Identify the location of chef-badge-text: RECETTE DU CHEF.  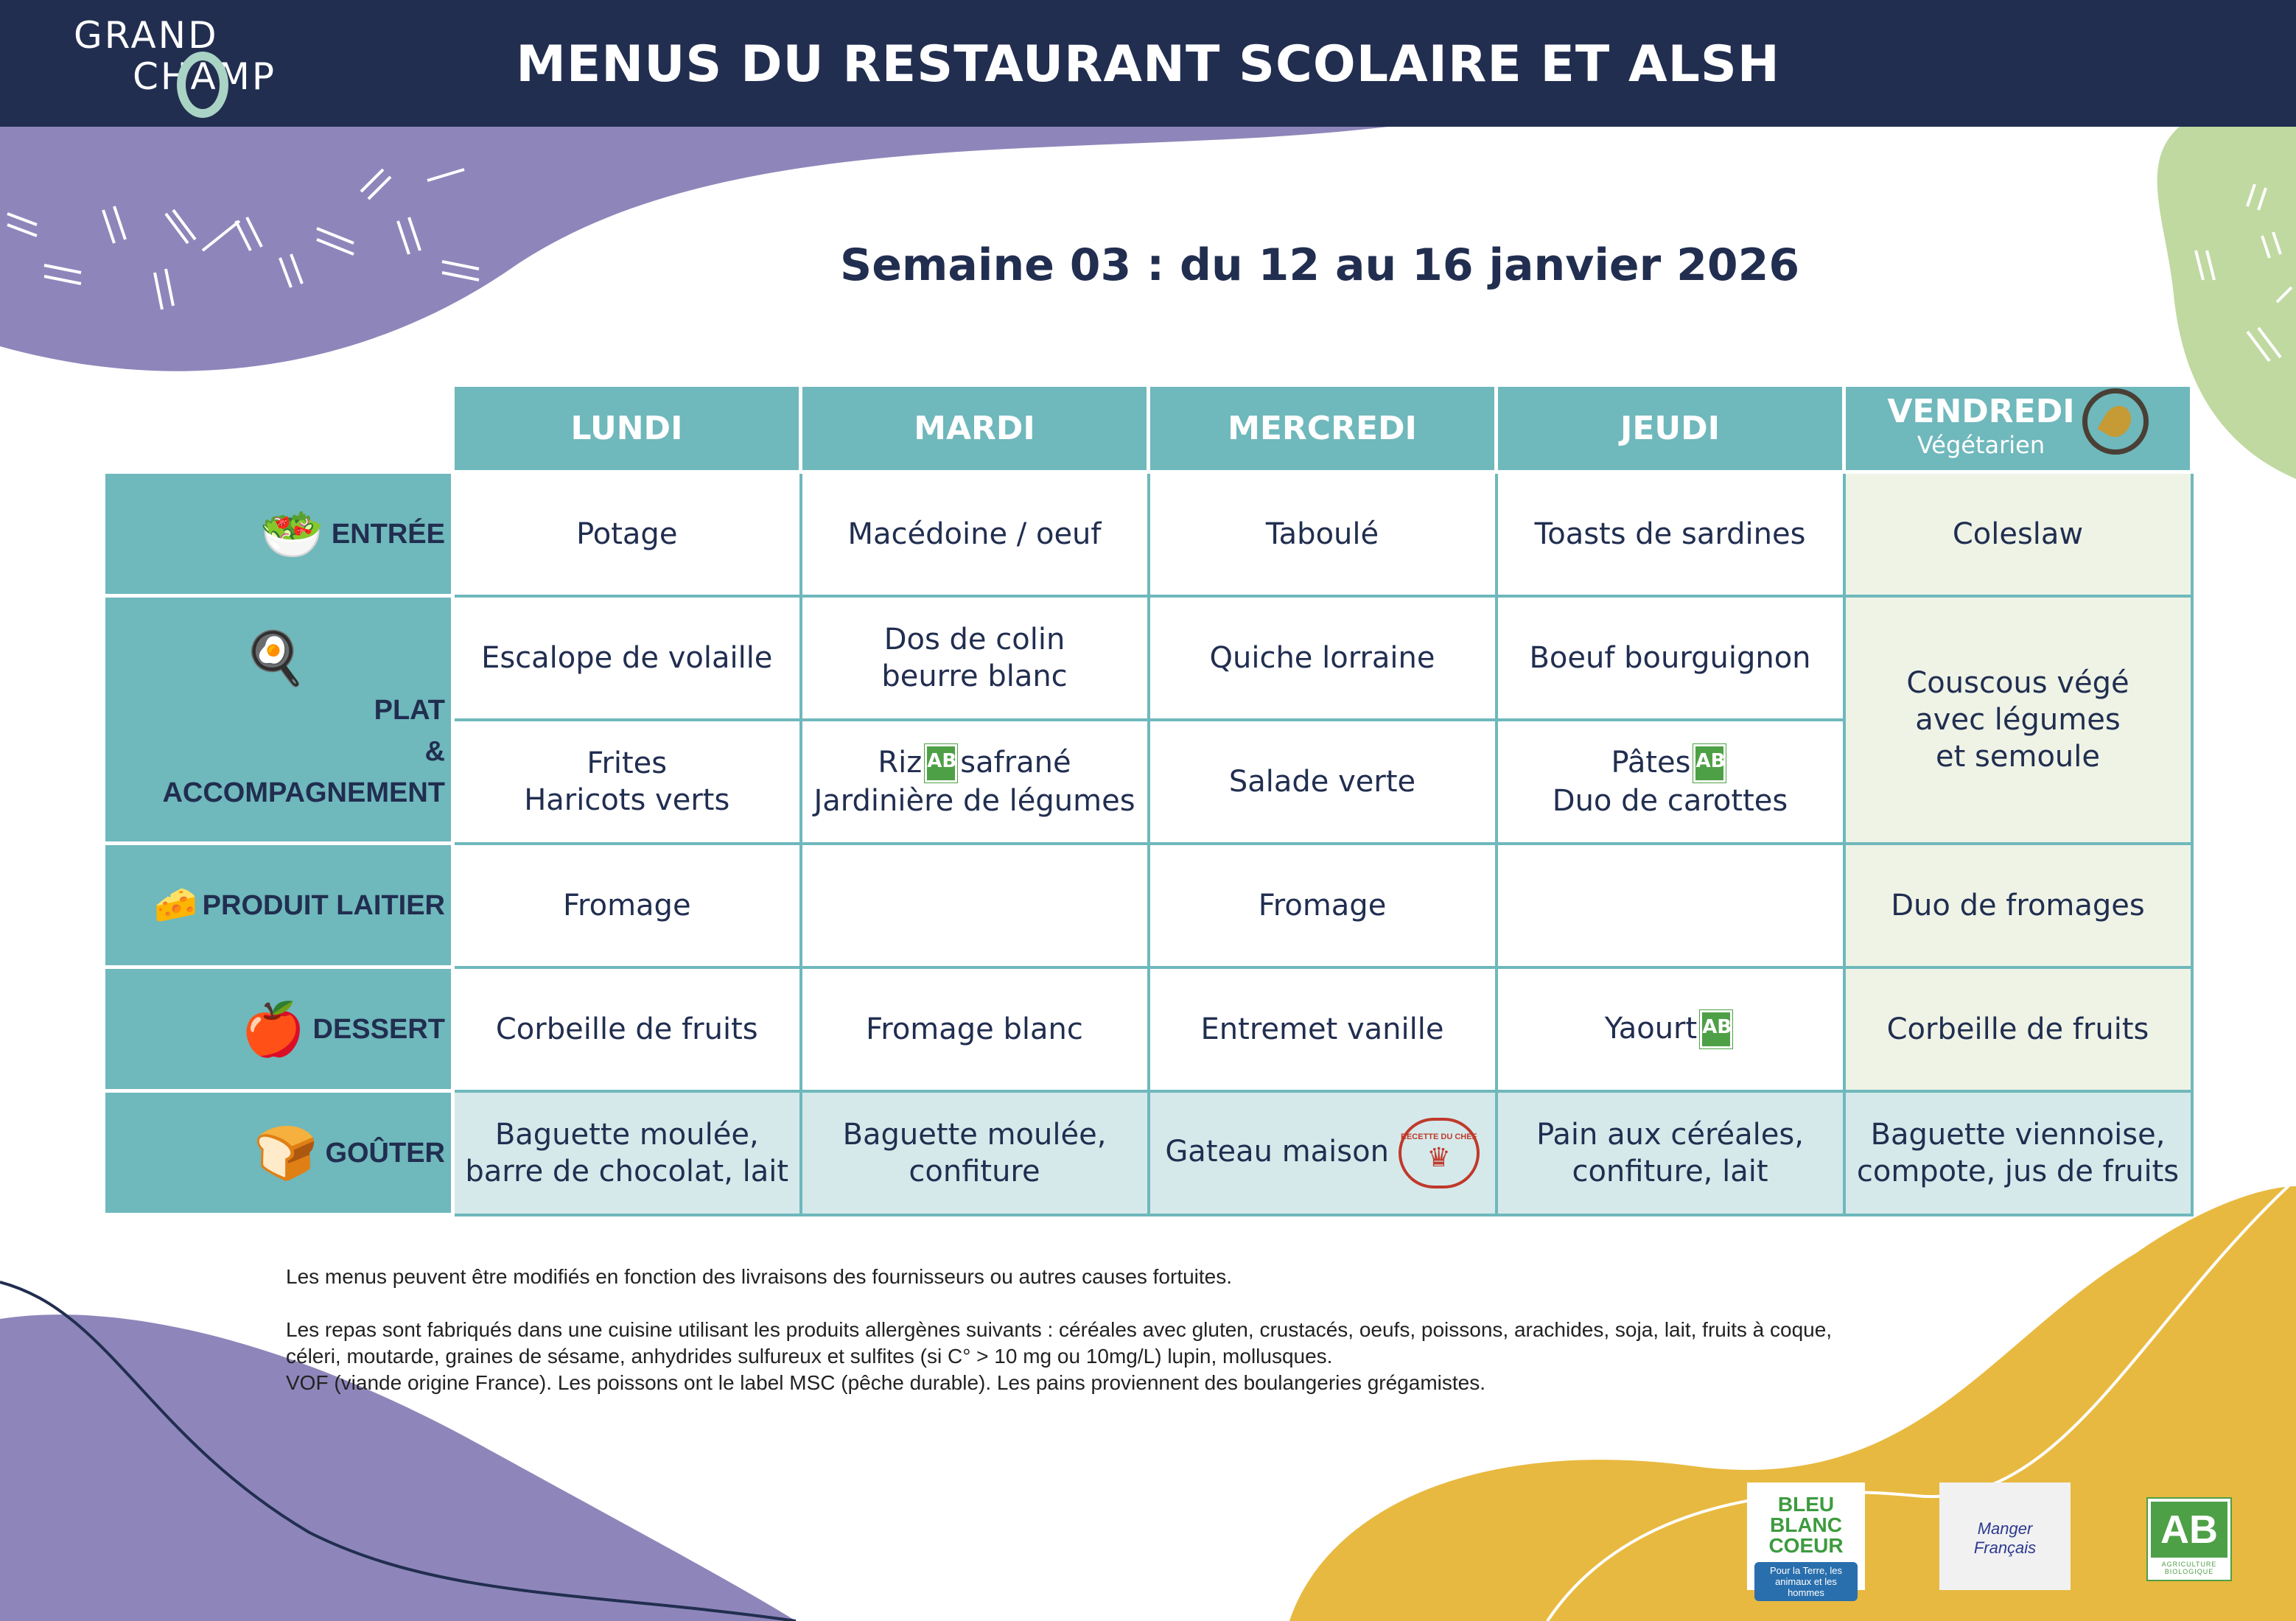
(1439, 1136).